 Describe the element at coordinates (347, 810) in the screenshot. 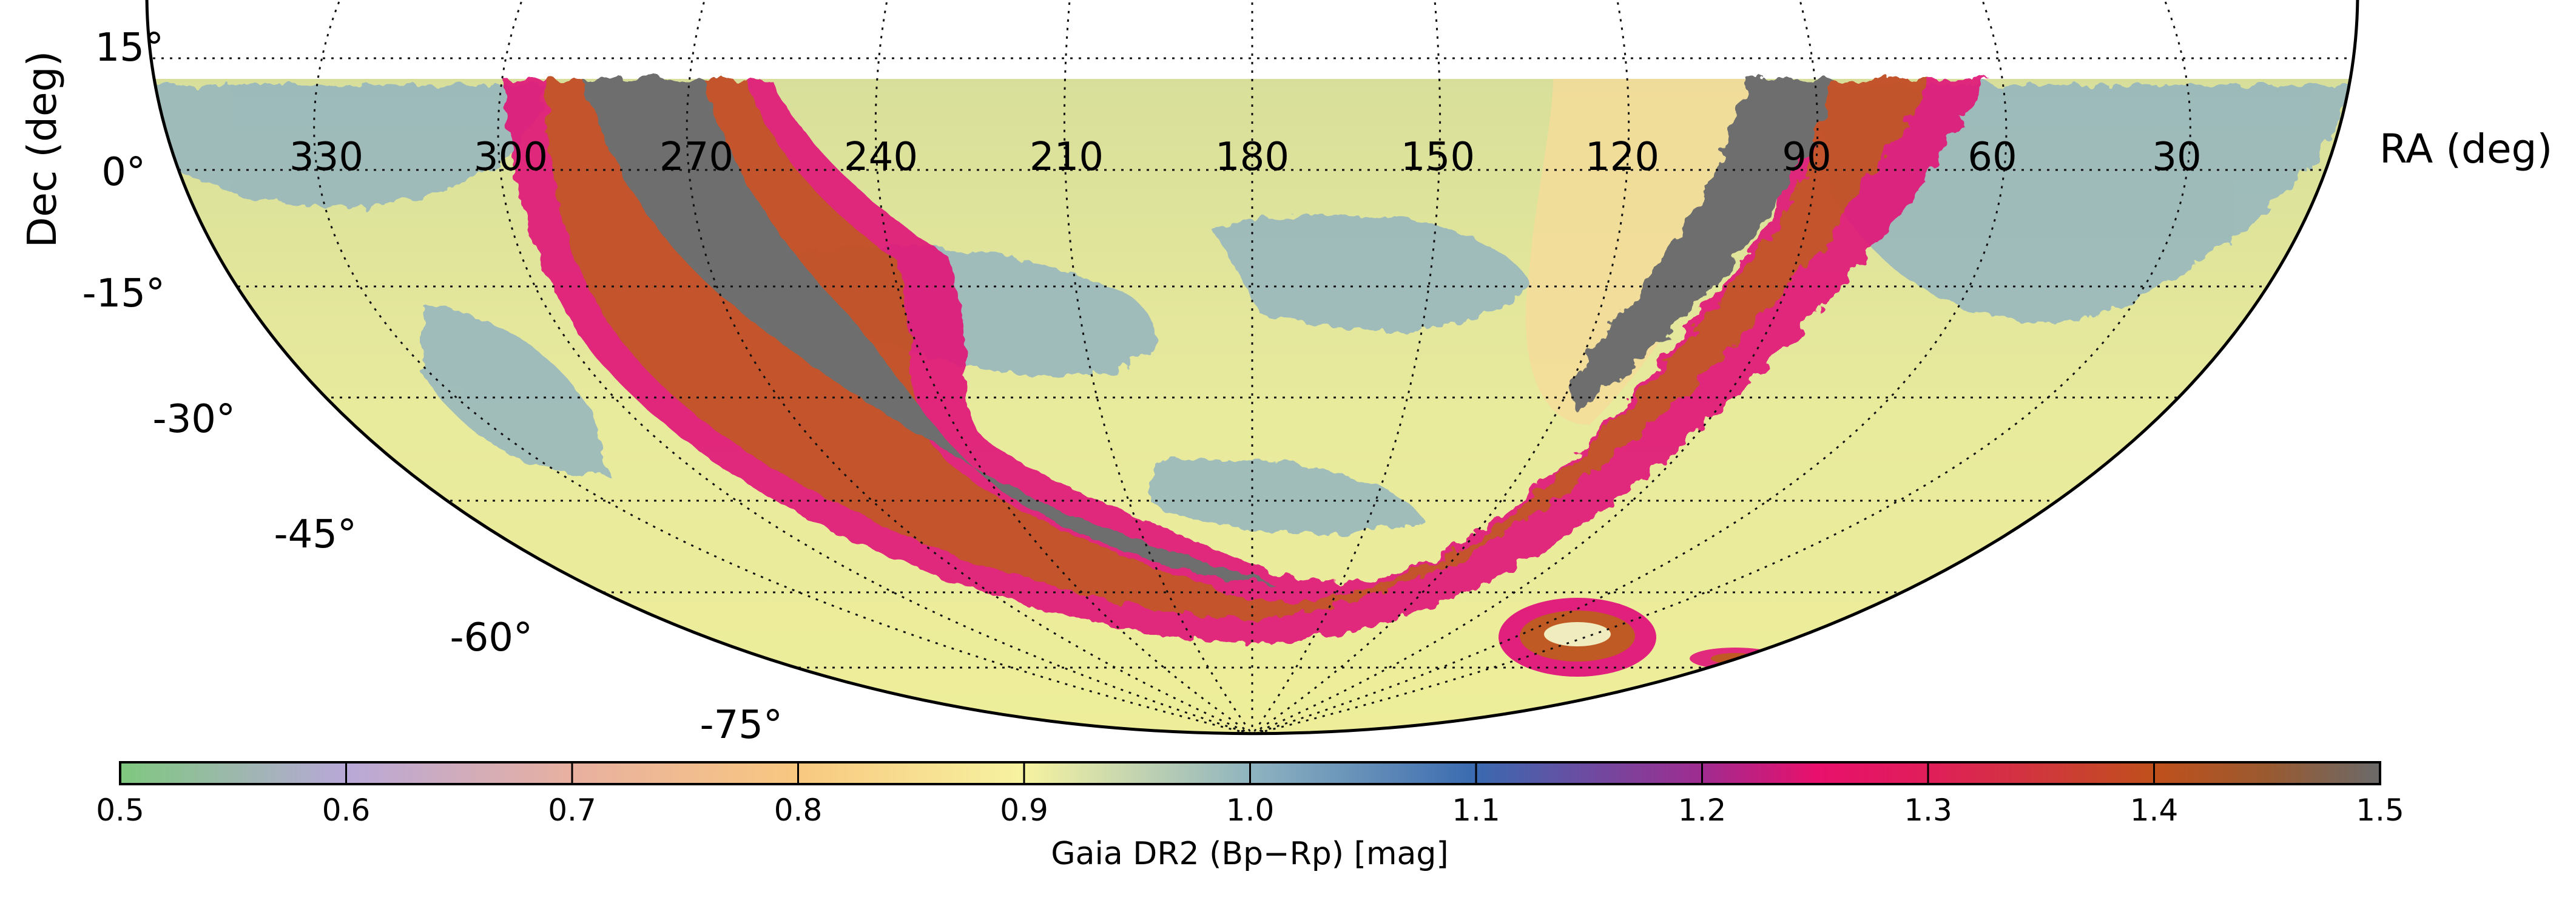

I see `colorbar-tick-label: 0.6` at that location.